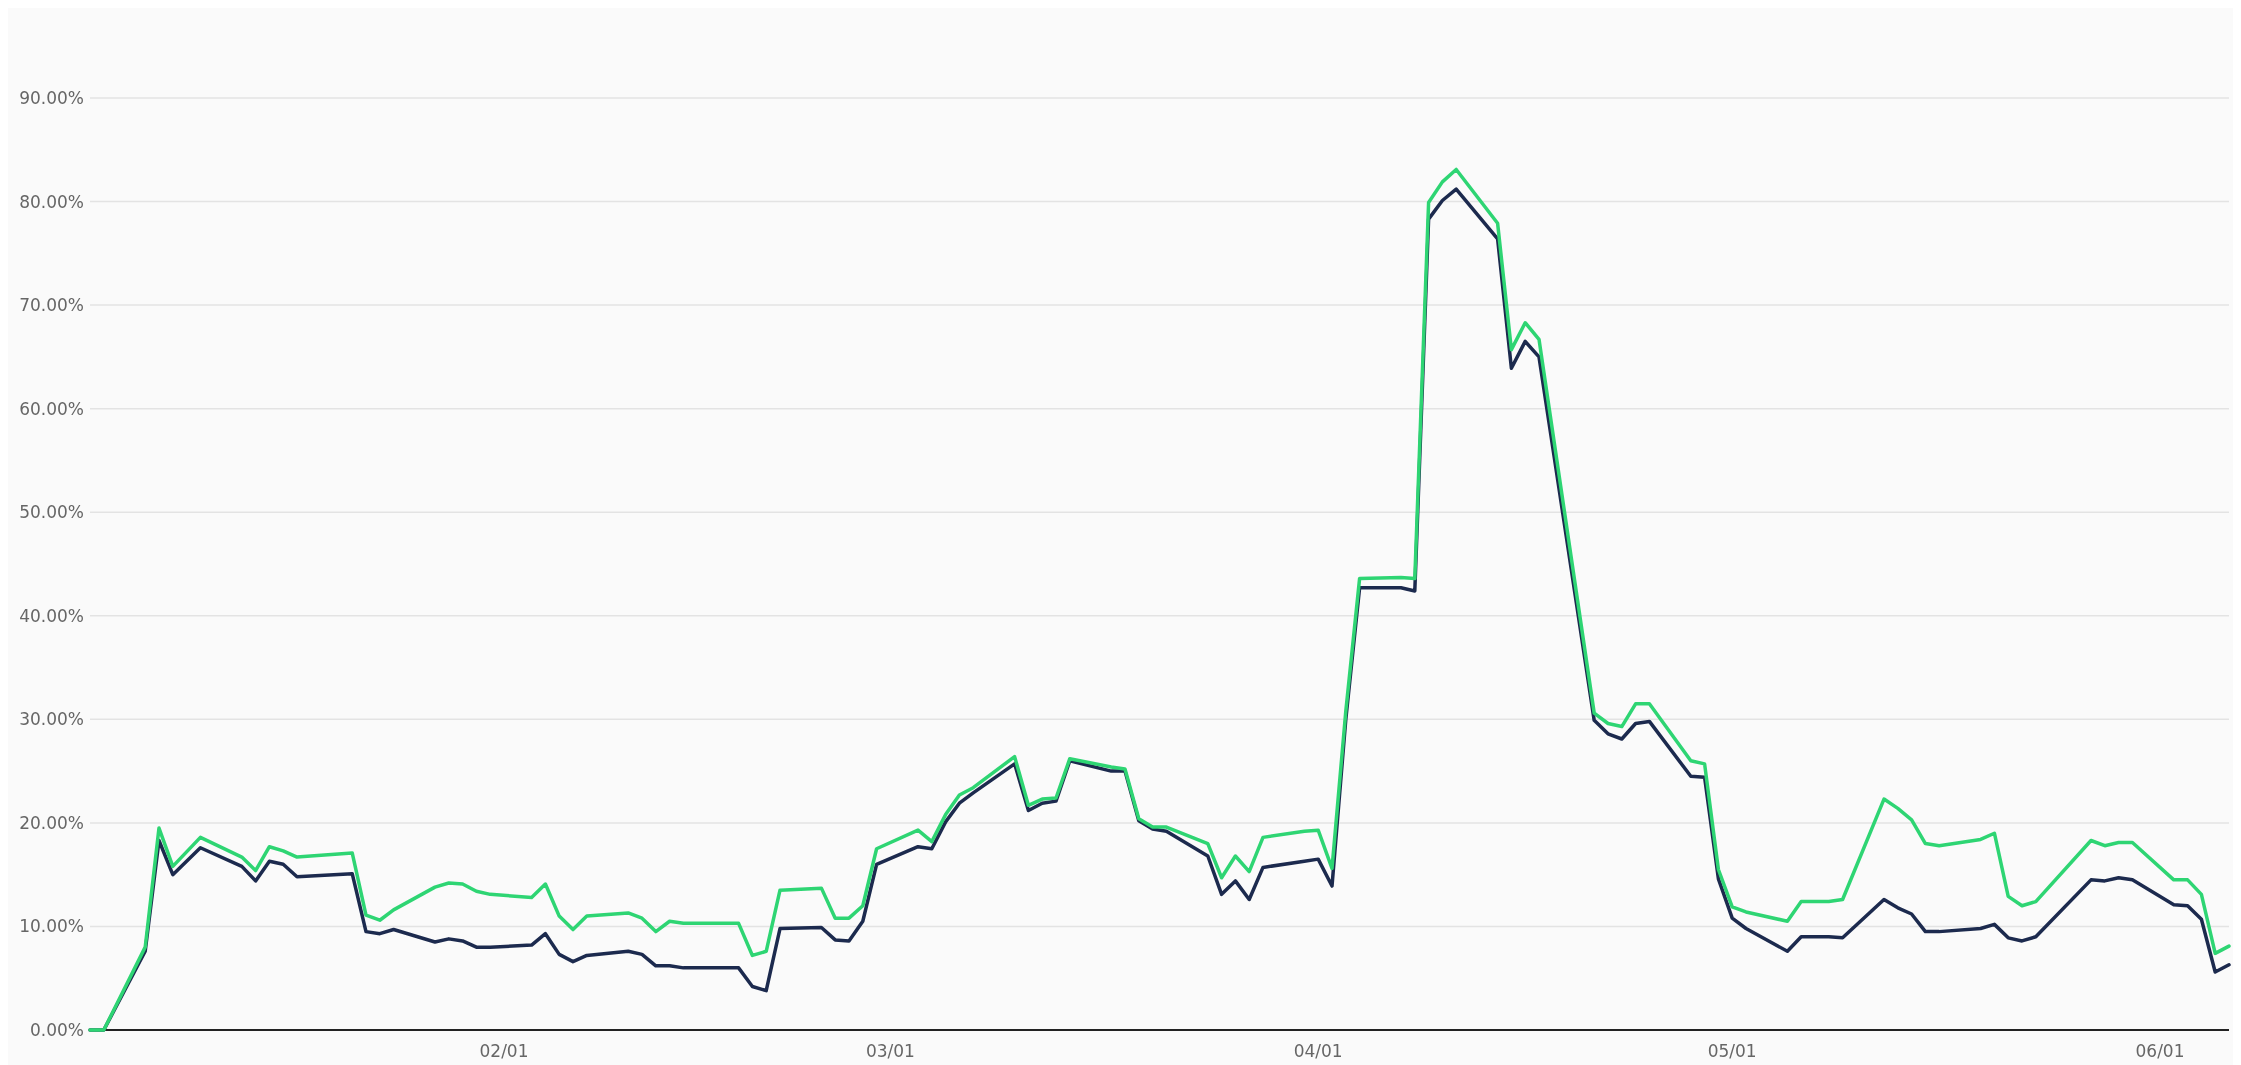 The height and width of the screenshot is (1065, 2241). What do you see at coordinates (51, 615) in the screenshot?
I see `y-tick-label: 40.00%` at bounding box center [51, 615].